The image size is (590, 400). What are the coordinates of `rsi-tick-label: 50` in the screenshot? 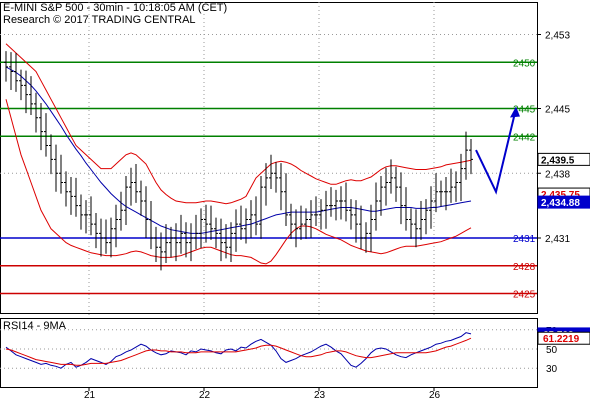 It's located at (552, 350).